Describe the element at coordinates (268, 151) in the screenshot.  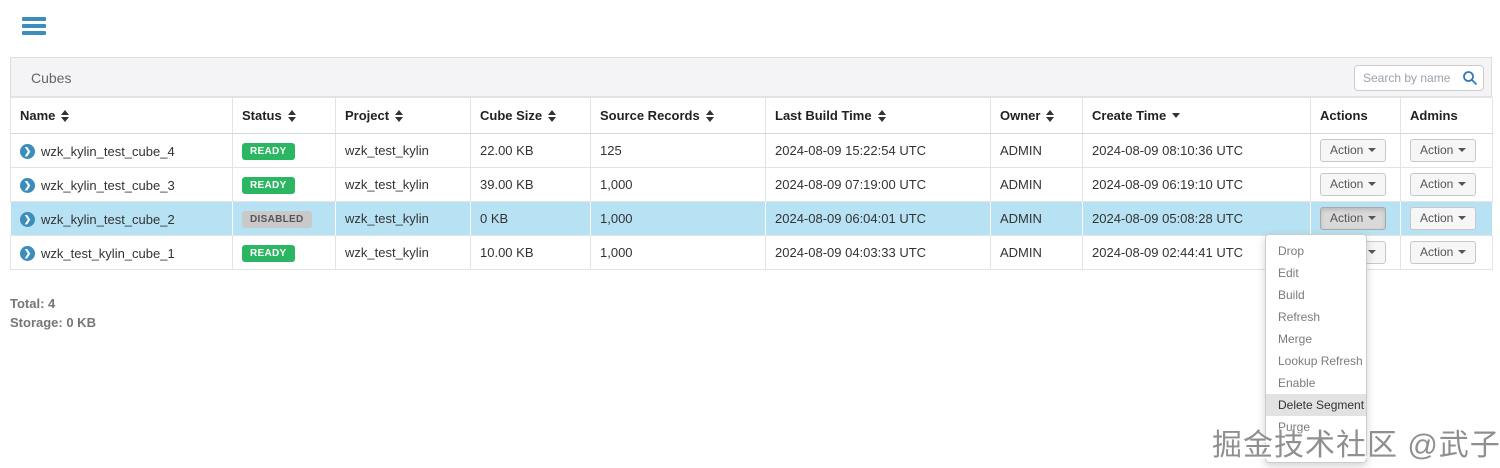
I see `status-badge: READY` at that location.